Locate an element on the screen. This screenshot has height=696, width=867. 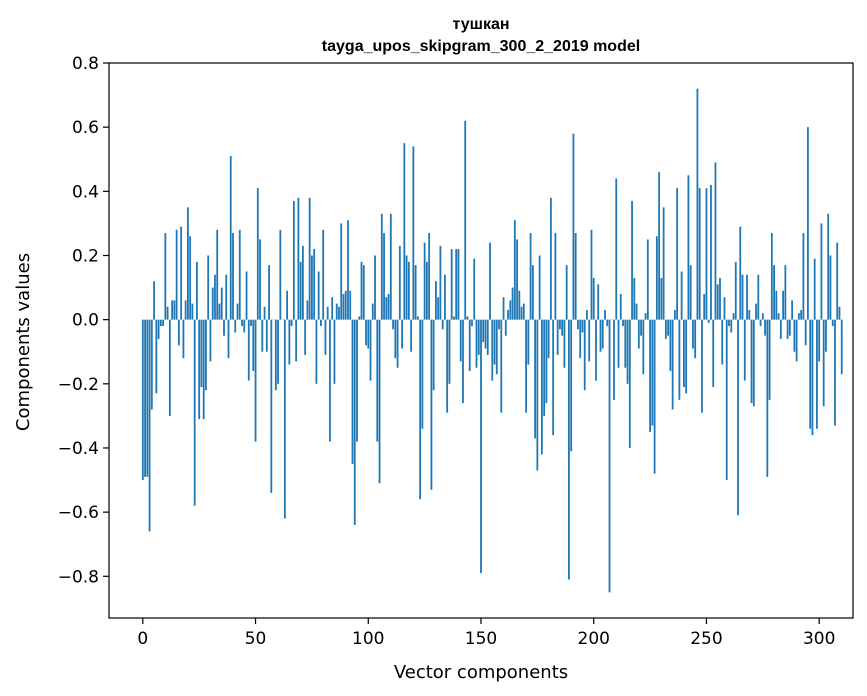
x-tick-label: 150 is located at coordinates (481, 639).